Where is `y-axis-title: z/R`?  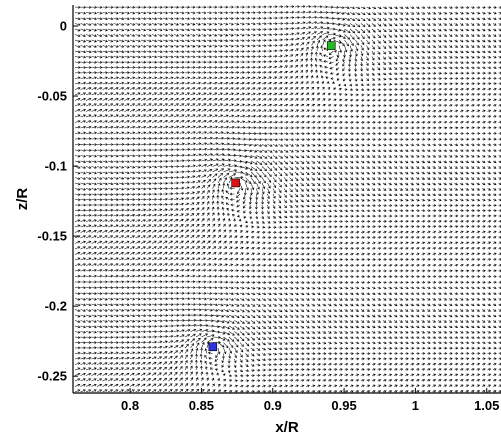 y-axis-title: z/R is located at coordinates (22, 199).